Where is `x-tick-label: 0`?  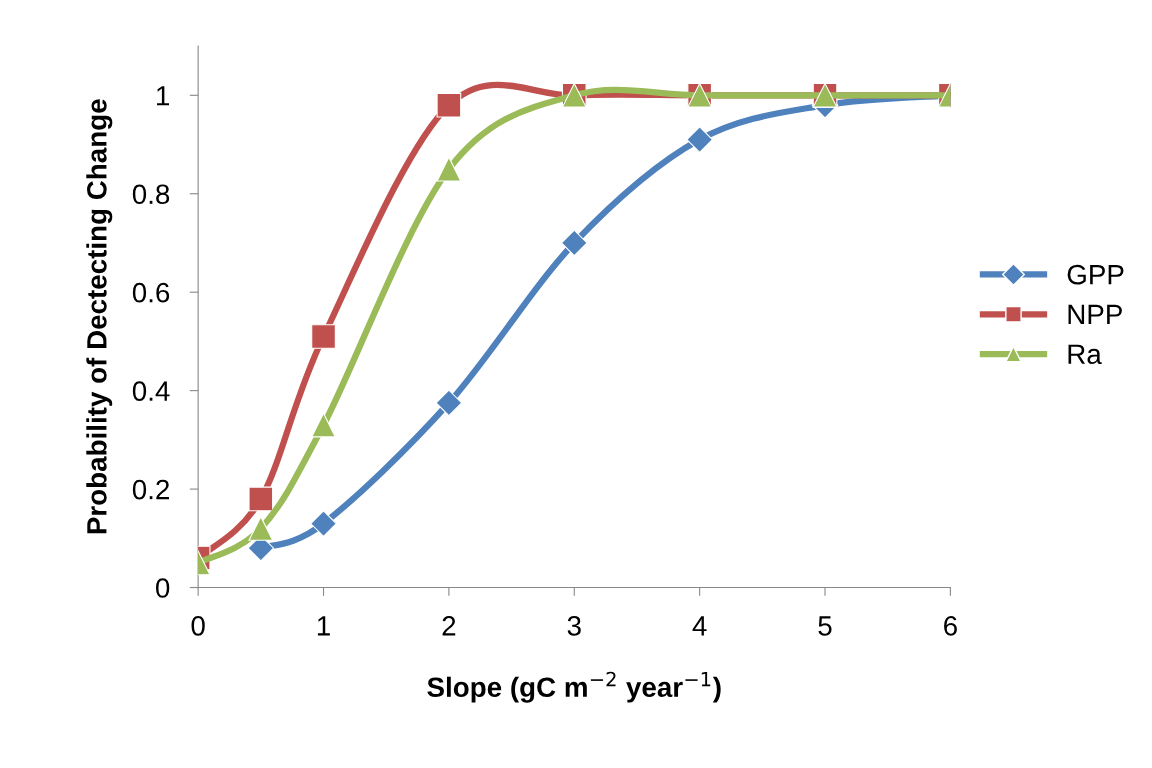
x-tick-label: 0 is located at coordinates (198, 626).